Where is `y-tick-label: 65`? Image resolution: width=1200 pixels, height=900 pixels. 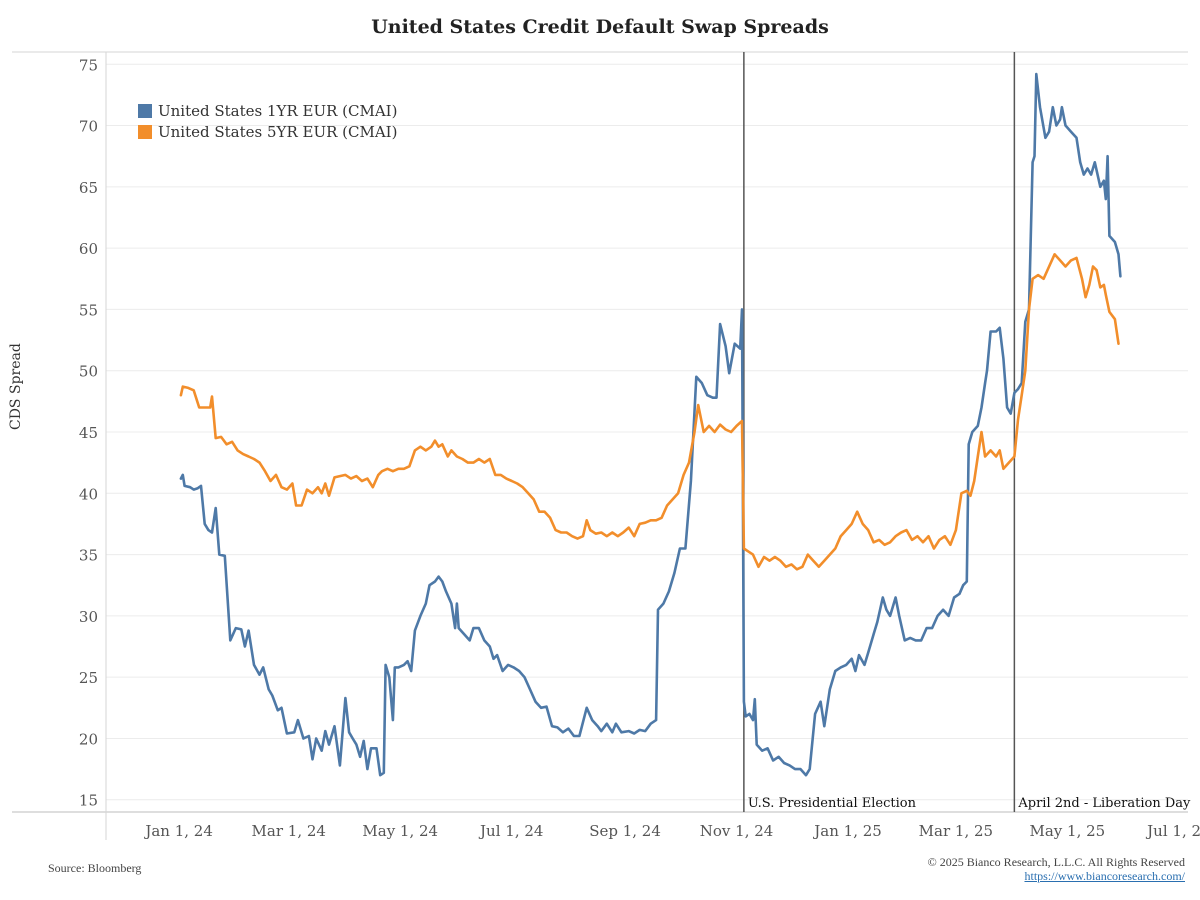
y-tick-label: 65 is located at coordinates (88, 188).